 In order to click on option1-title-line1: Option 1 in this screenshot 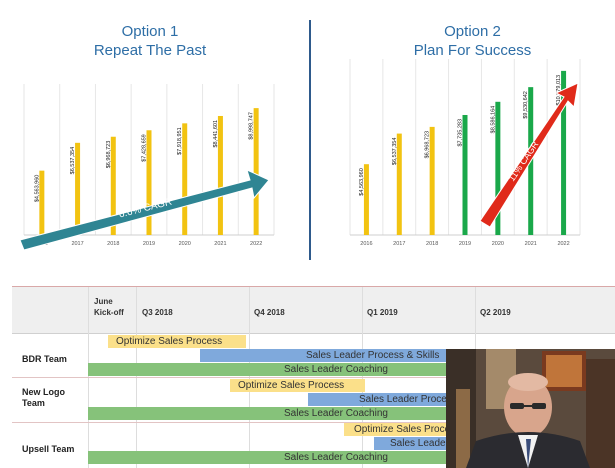, I will do `click(150, 31)`.